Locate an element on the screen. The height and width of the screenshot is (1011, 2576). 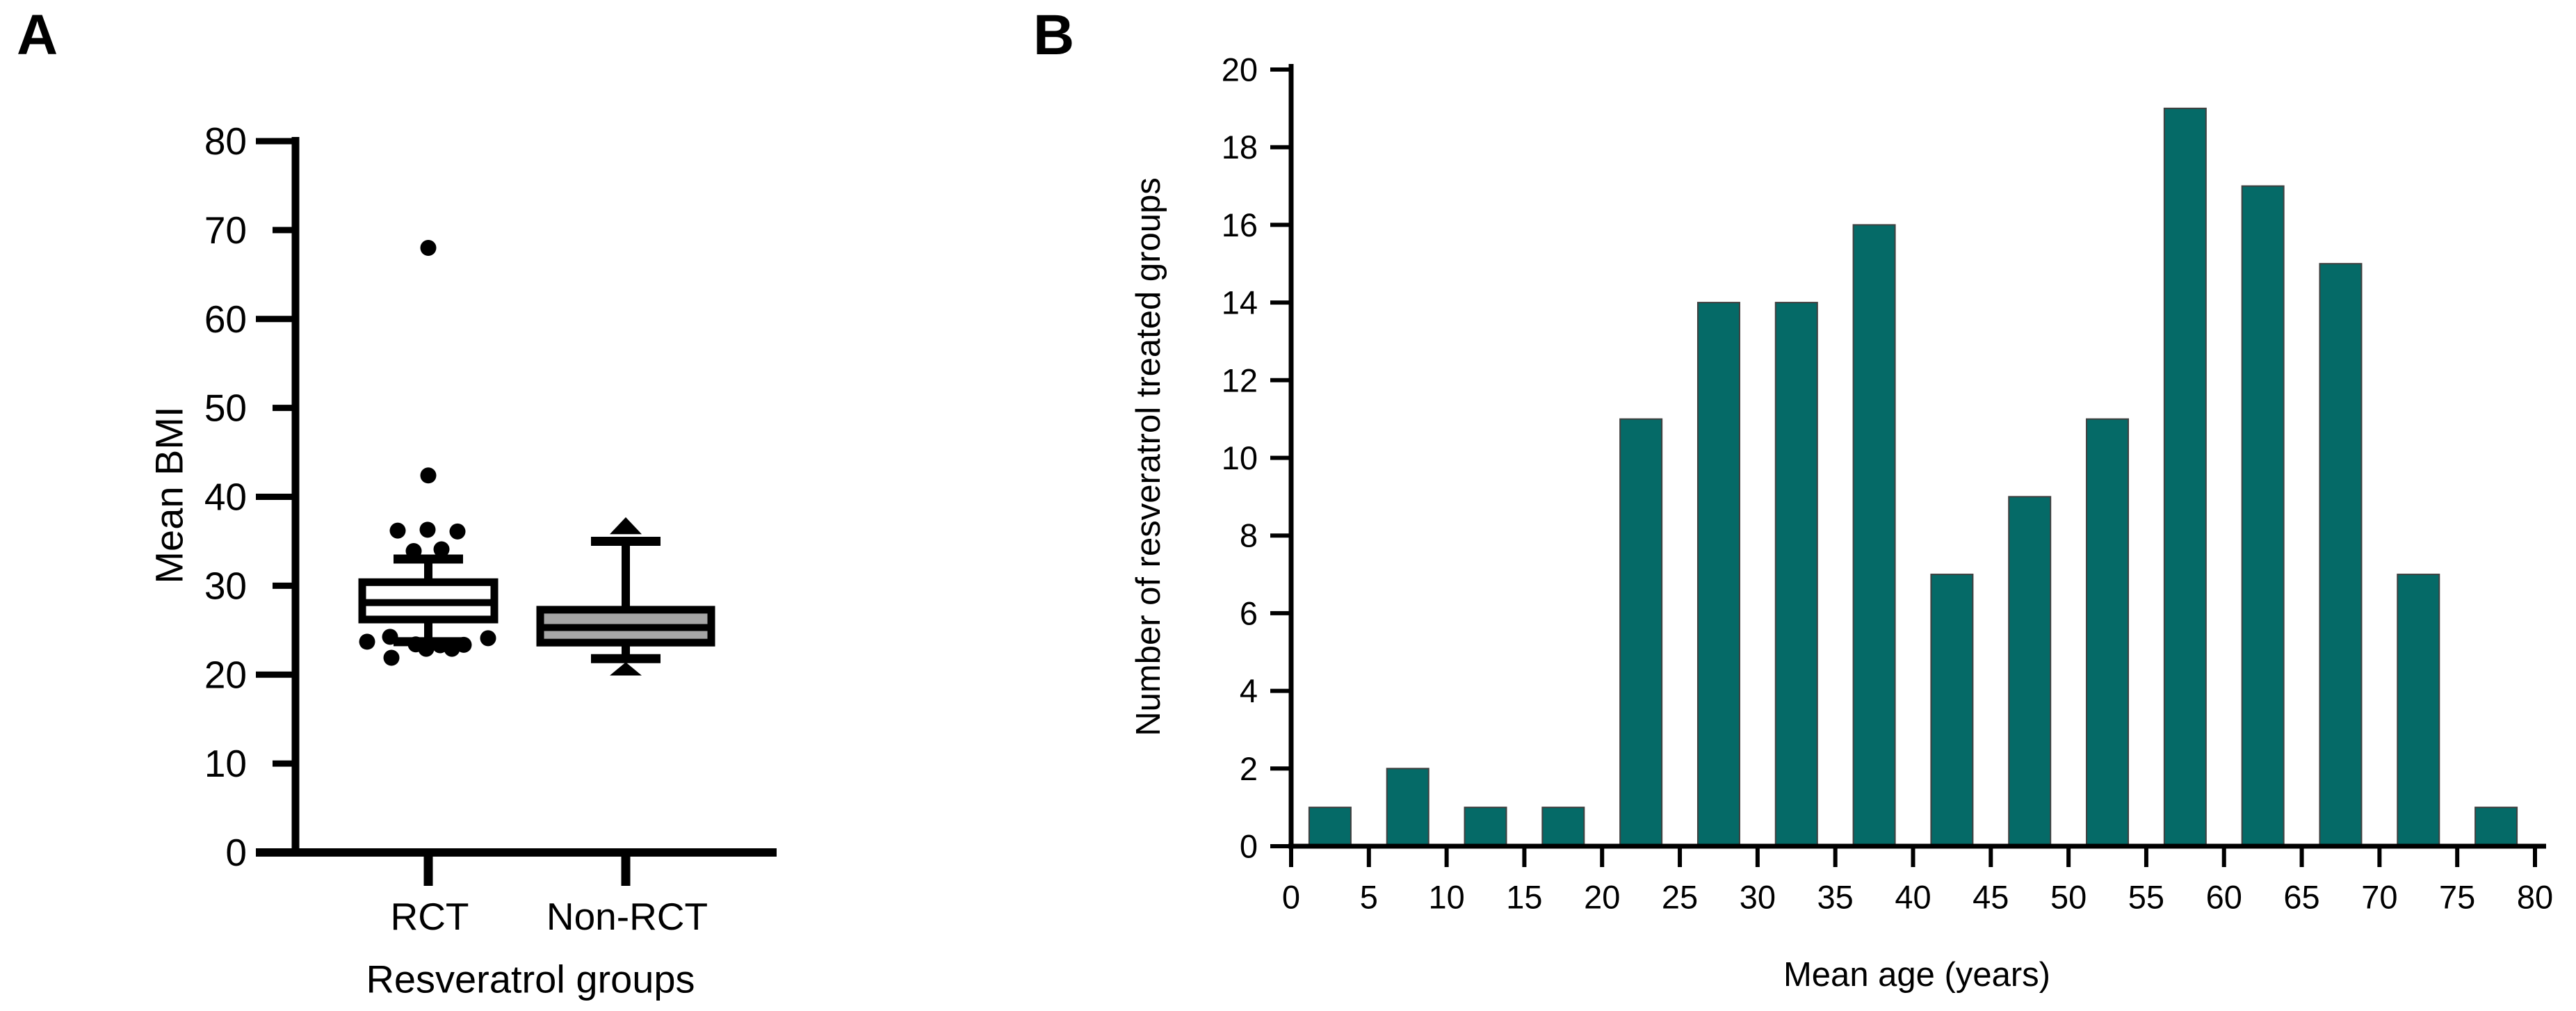
panel-b-x-tick-label-55: 55 is located at coordinates (2146, 898).